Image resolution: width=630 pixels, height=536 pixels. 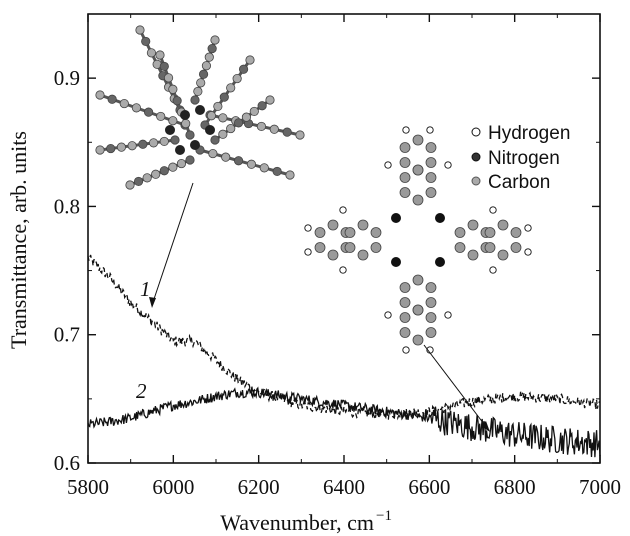 What do you see at coordinates (515, 487) in the screenshot?
I see `x-tick-label: 6800` at bounding box center [515, 487].